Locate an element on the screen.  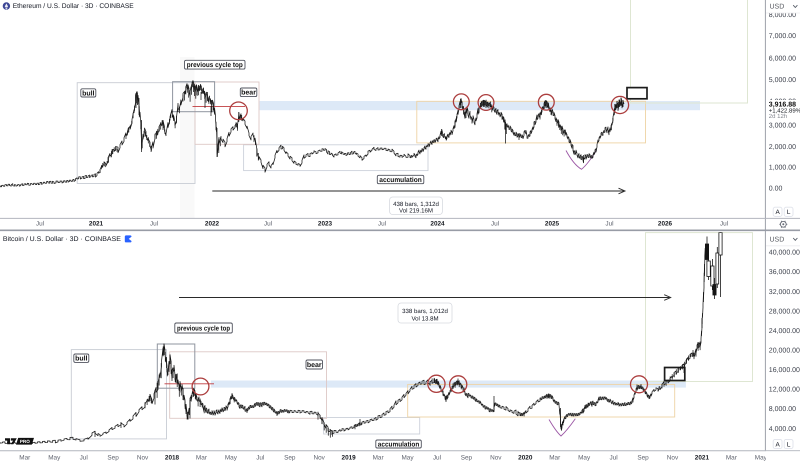
svg-text: 6,000.00 is located at coordinates (782, 58).